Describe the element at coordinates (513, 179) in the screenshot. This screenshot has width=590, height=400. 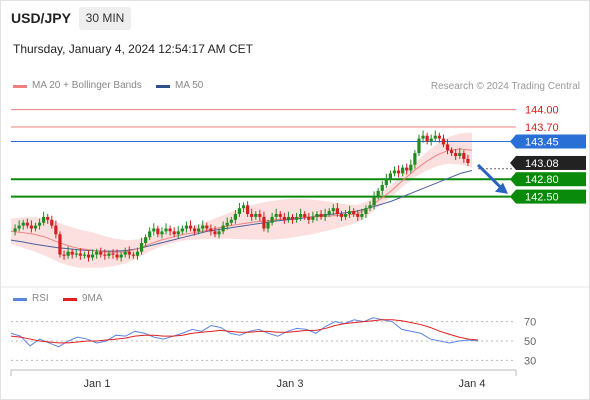
I see `level-tag-pointer-142.80` at that location.